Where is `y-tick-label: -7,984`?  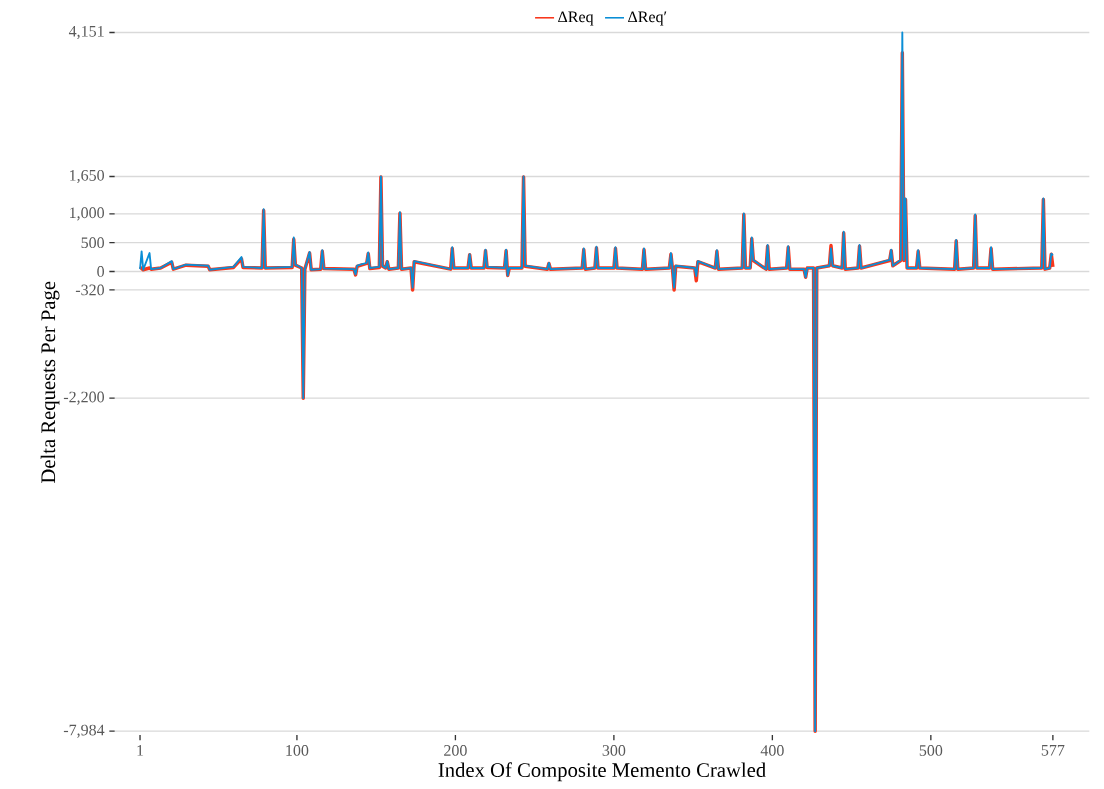 y-tick-label: -7,984 is located at coordinates (84, 731).